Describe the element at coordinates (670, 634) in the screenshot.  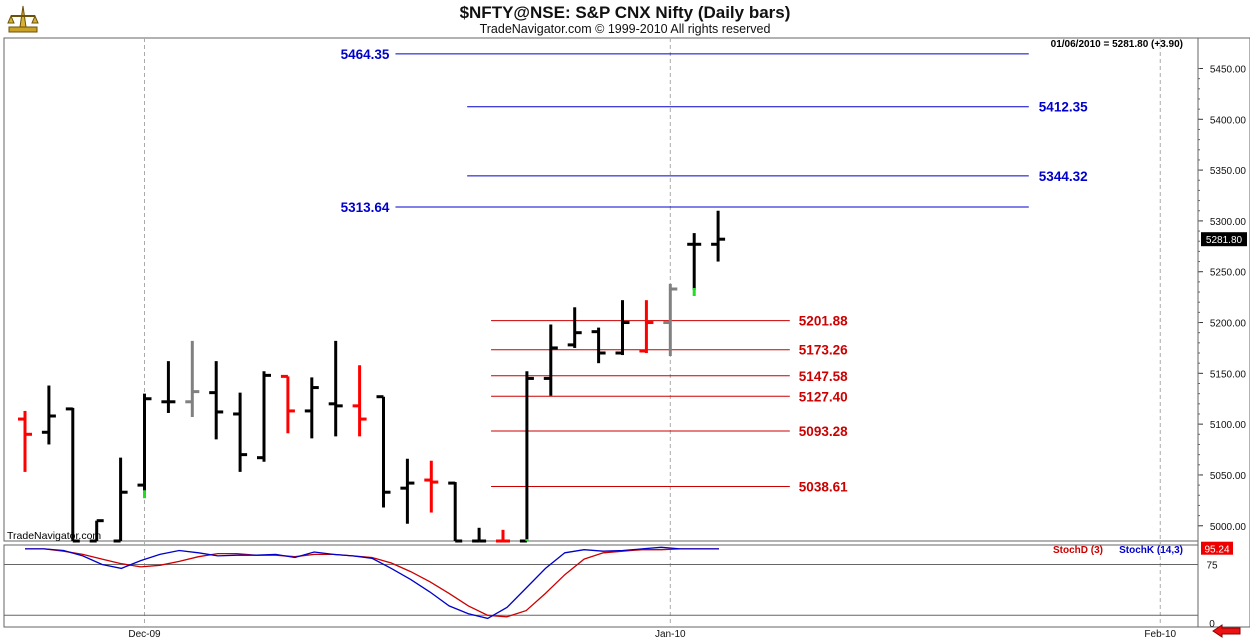
I see `time-tick-label: Jan-10` at that location.